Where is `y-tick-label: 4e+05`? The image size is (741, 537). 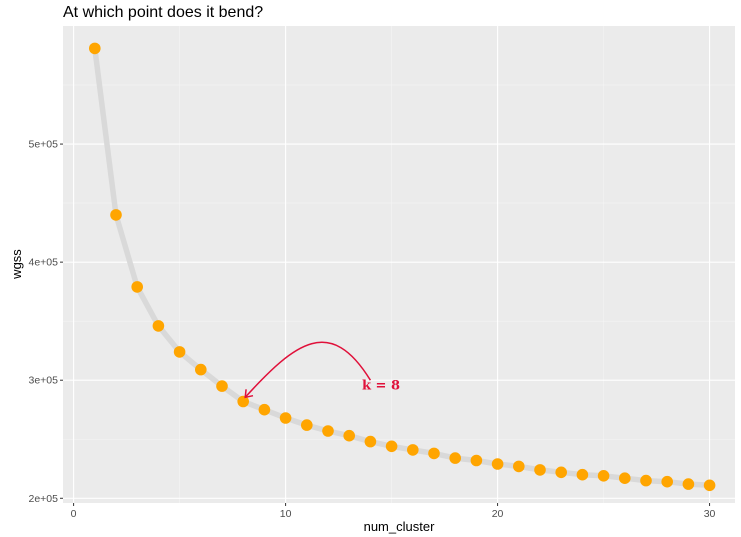
y-tick-label: 4e+05 is located at coordinates (44, 263).